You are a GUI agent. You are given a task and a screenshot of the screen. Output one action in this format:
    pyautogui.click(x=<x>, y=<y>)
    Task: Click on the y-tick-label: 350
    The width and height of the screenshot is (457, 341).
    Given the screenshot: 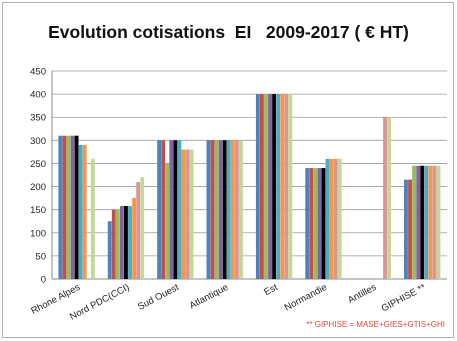 What is the action you would take?
    pyautogui.click(x=38, y=118)
    